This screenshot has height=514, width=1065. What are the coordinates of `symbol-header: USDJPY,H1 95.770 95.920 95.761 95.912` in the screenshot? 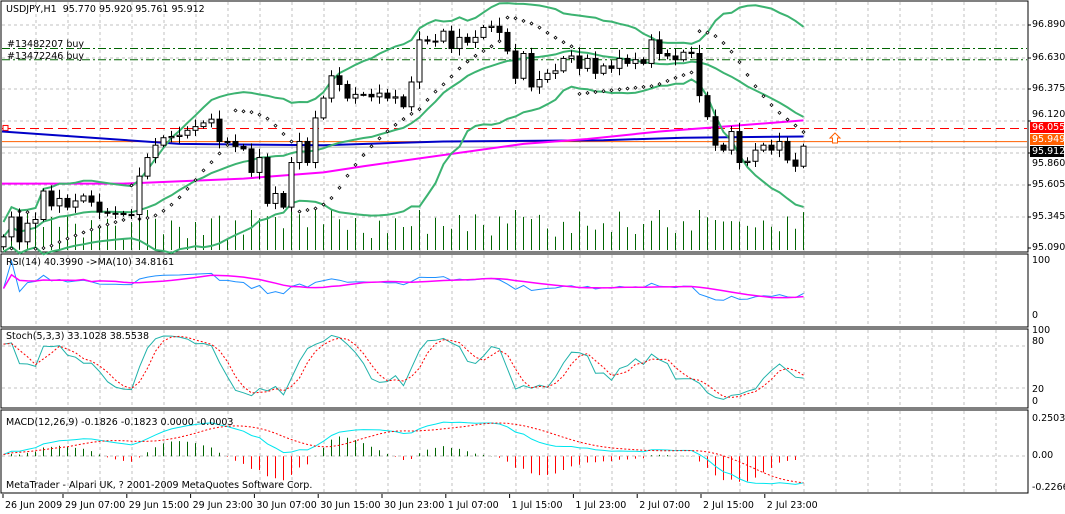 It's located at (105, 9).